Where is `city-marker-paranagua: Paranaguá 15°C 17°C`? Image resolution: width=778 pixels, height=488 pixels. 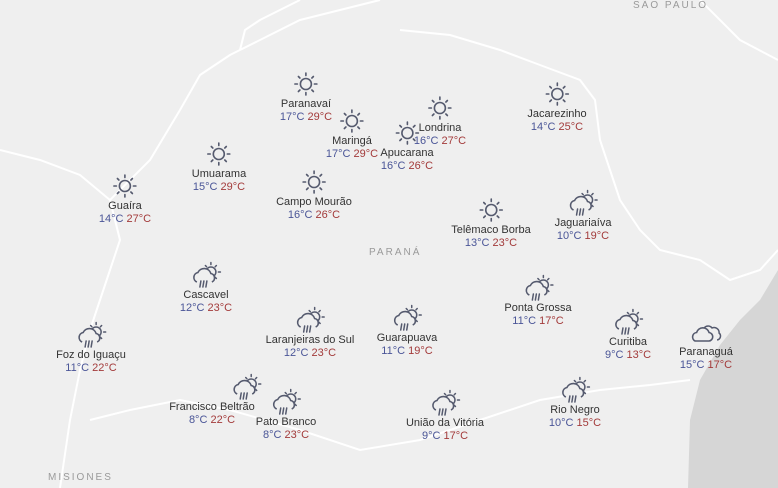
city-marker-paranagua: Paranaguá 15°C 17°C is located at coordinates (706, 345).